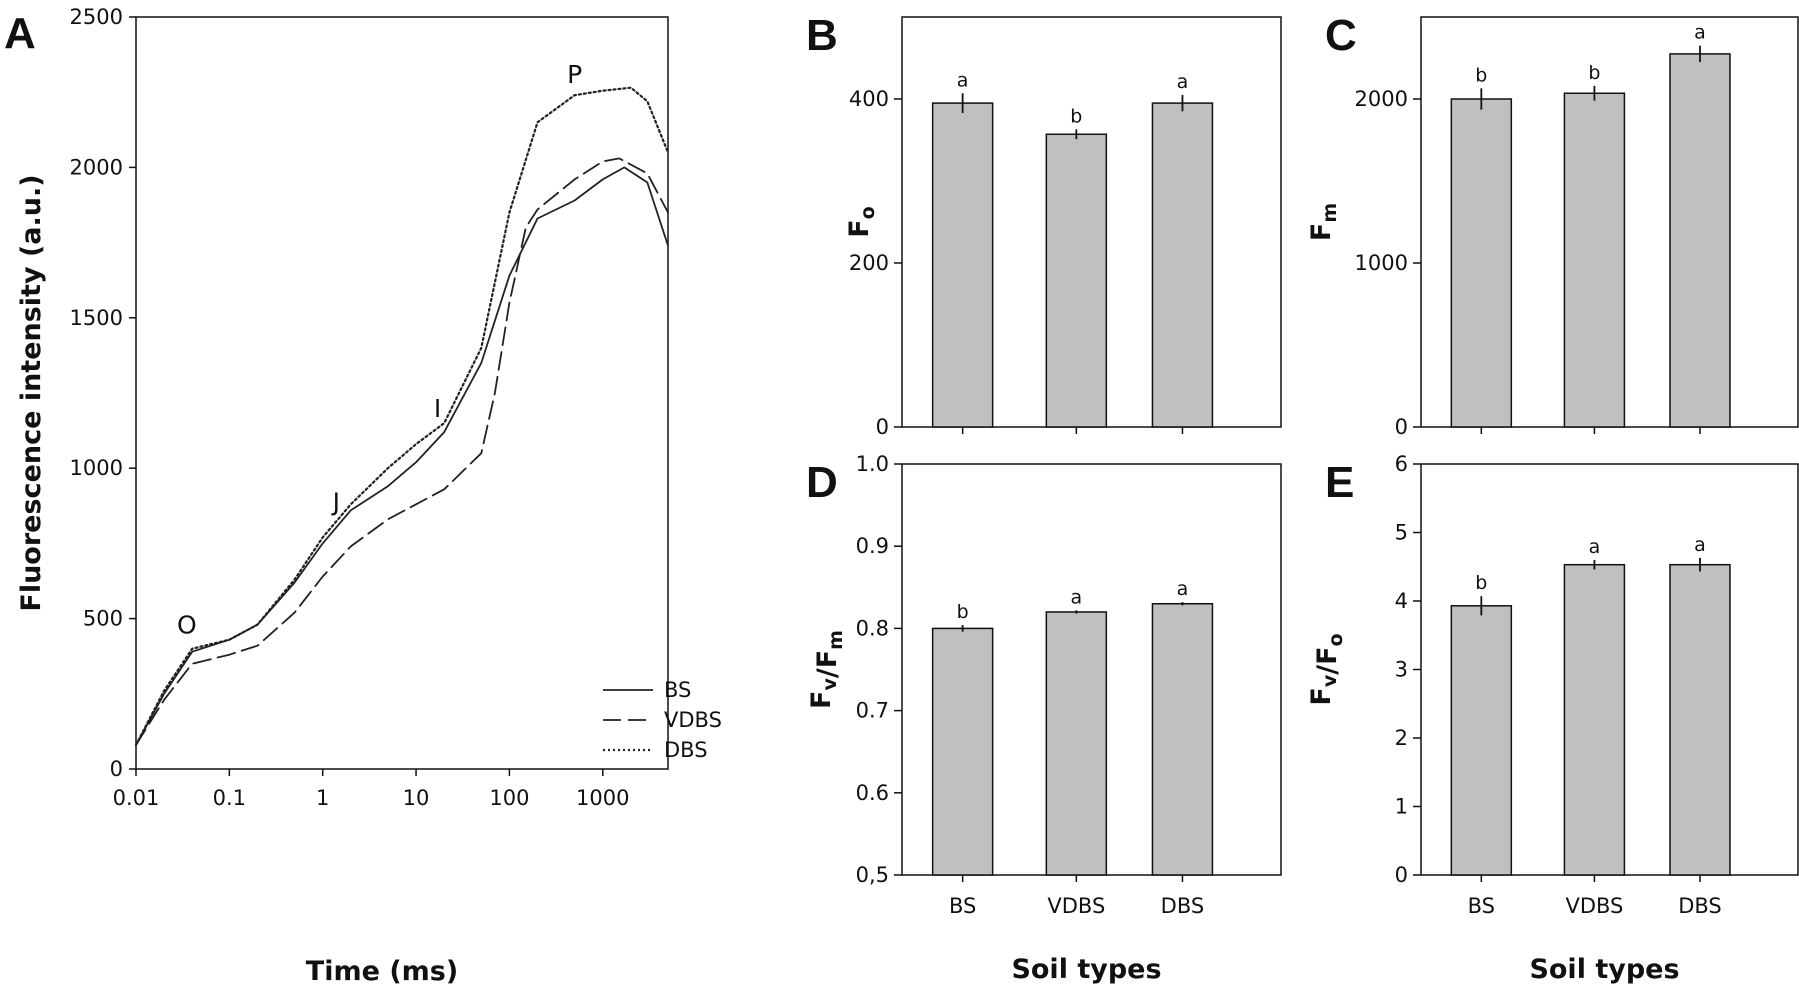  What do you see at coordinates (872, 628) in the screenshot?
I see `y-tick-label-d: 0.8` at bounding box center [872, 628].